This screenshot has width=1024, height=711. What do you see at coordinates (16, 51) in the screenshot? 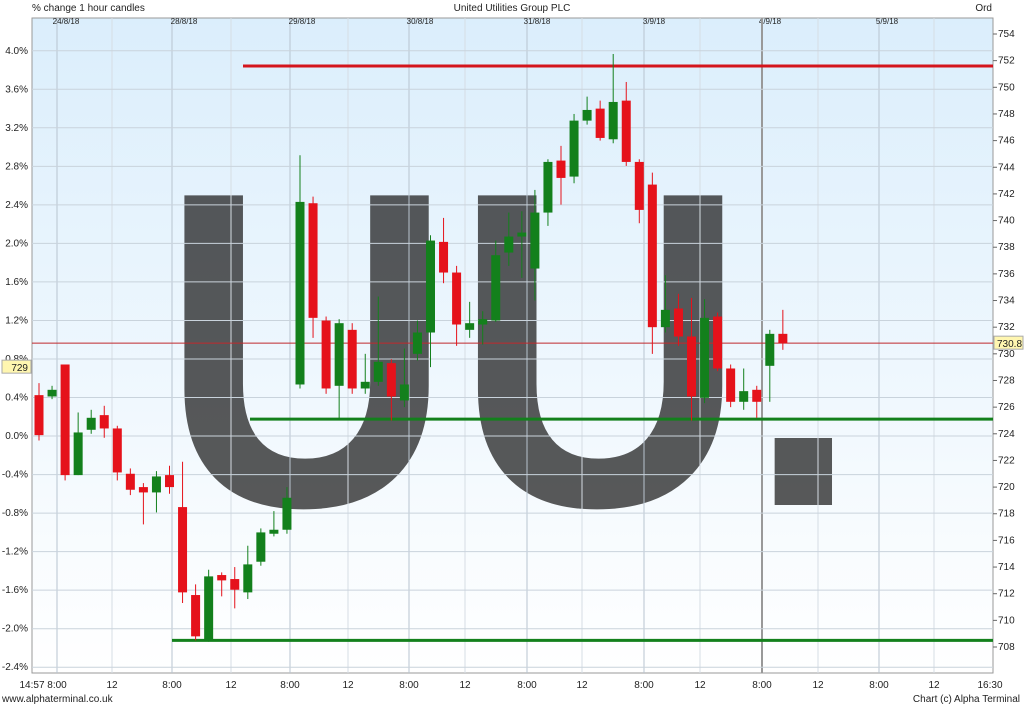
I see `y-tick-label: 4.0%` at bounding box center [16, 51].